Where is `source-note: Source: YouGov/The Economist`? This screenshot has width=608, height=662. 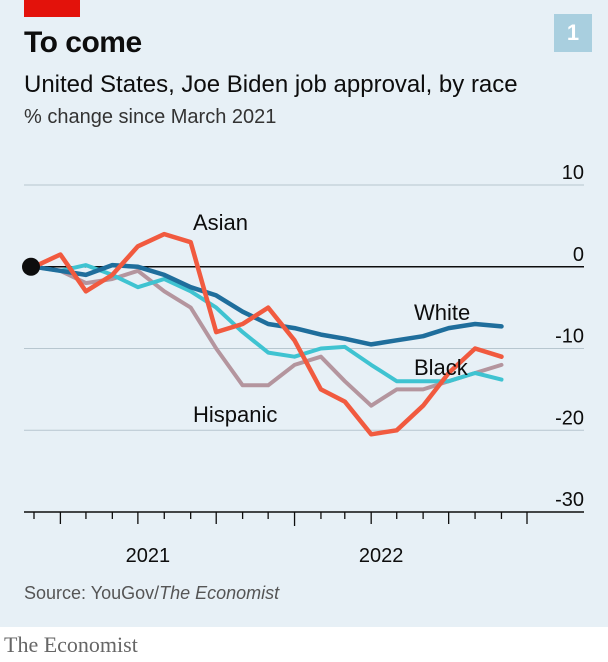 source-note: Source: YouGov/The Economist is located at coordinates (151, 593).